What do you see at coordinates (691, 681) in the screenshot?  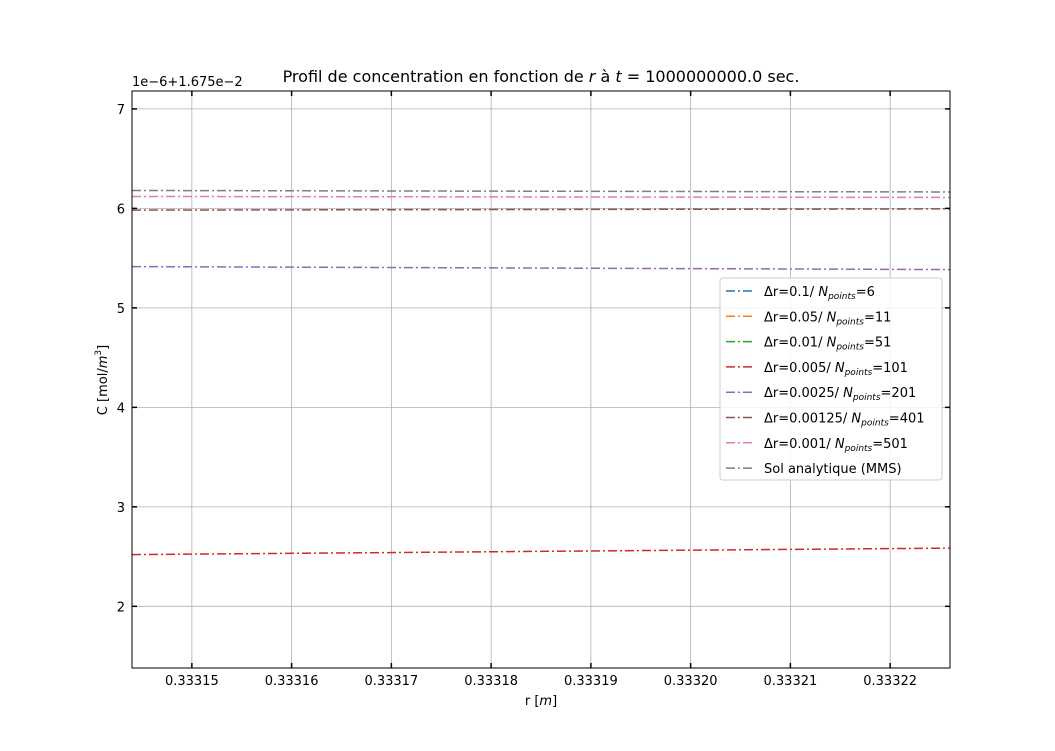 I see `x-tick-label: 0.33320` at bounding box center [691, 681].